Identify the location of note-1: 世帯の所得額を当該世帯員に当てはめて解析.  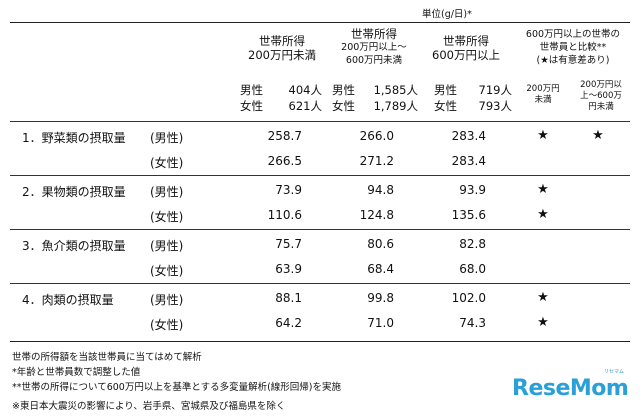
(107, 357).